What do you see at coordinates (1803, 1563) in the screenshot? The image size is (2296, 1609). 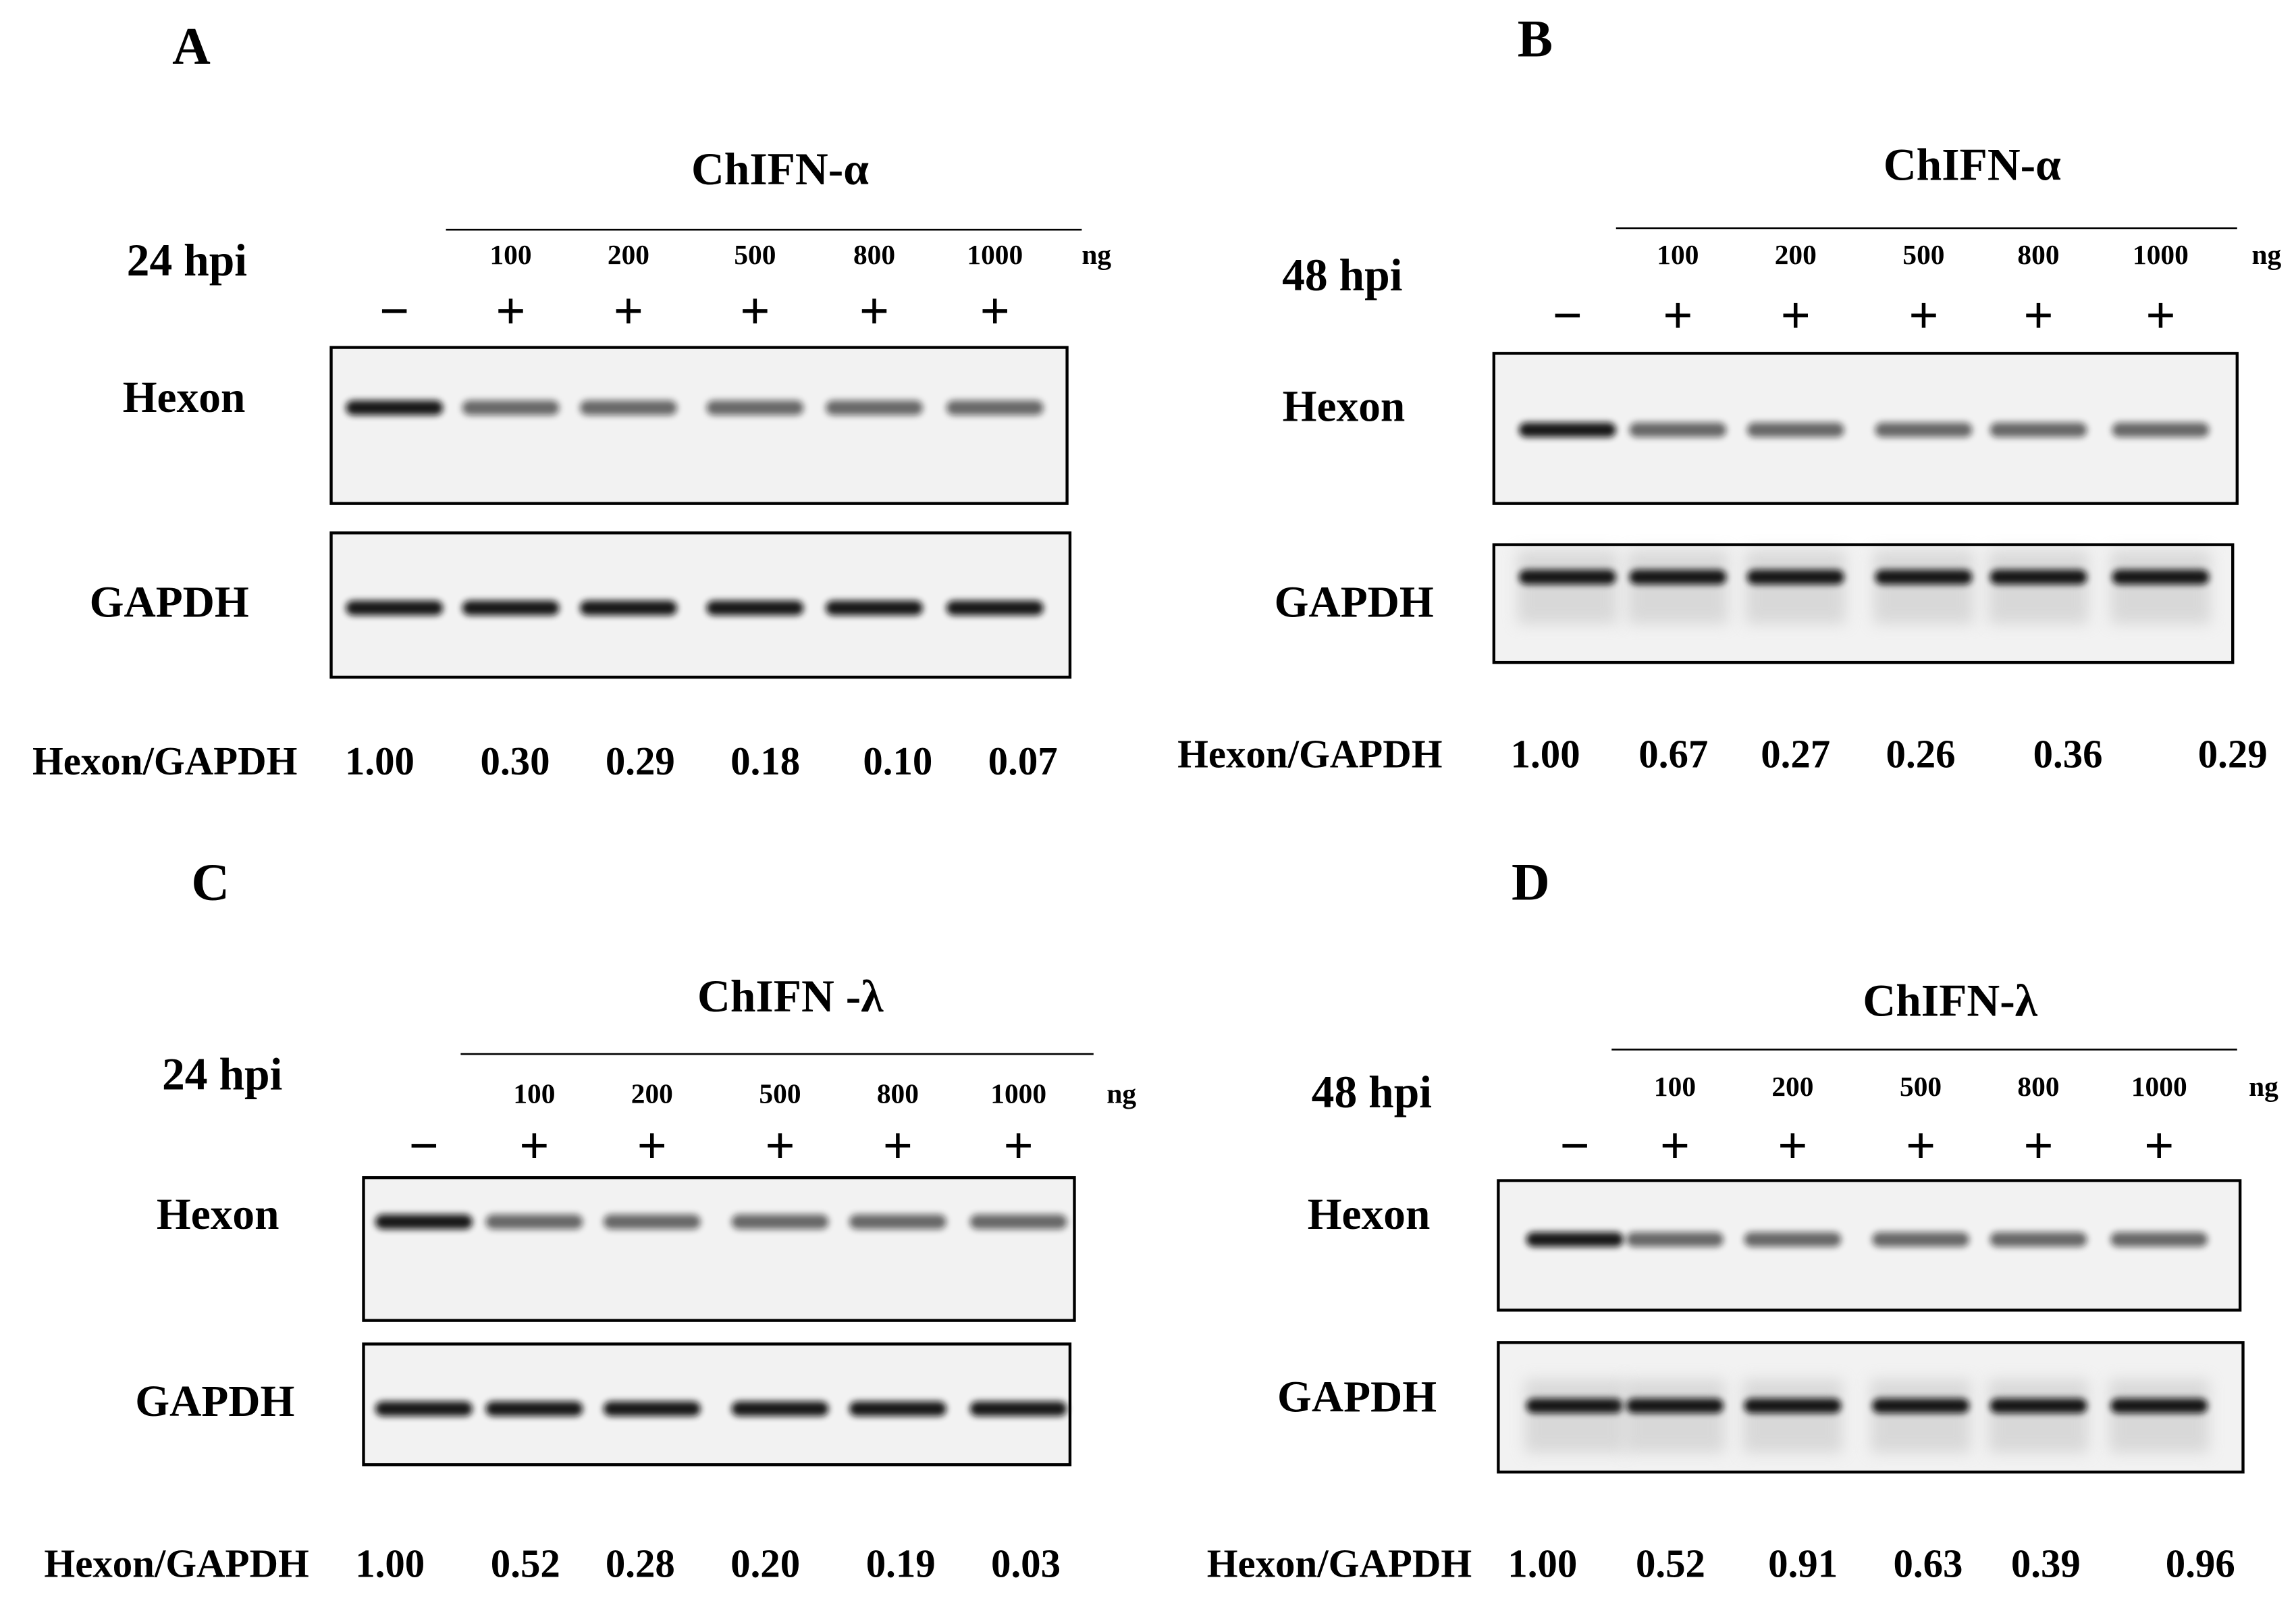 I see `ratio-value: 0.91` at bounding box center [1803, 1563].